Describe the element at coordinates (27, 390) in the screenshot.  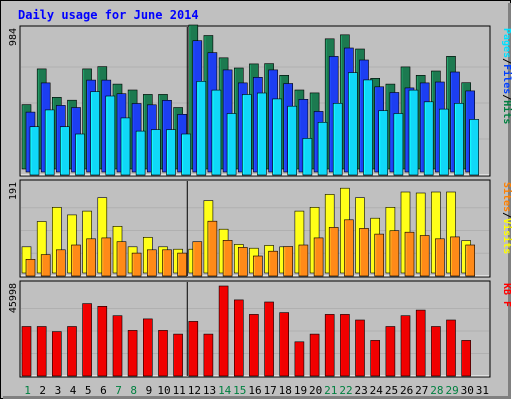
I see `x-tick-label-day-1: 1` at that location.